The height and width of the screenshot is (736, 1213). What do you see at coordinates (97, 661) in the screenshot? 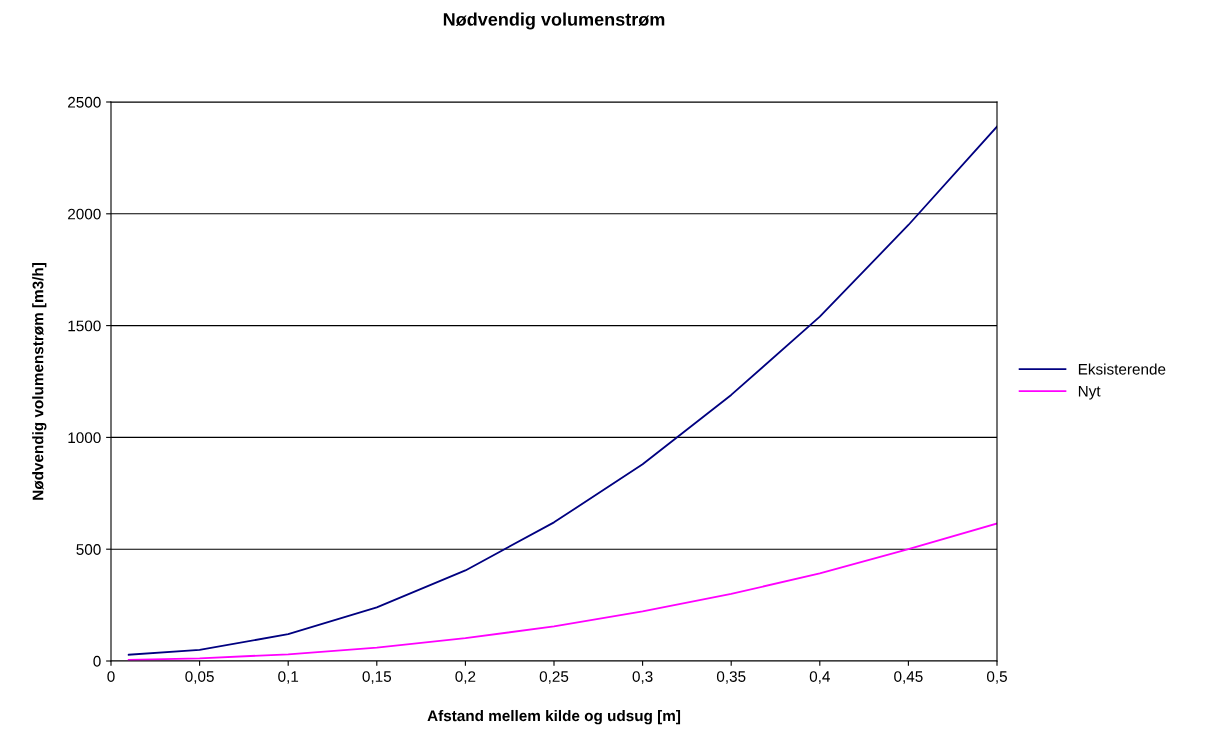
I see `y-tick-label: 0` at bounding box center [97, 661].